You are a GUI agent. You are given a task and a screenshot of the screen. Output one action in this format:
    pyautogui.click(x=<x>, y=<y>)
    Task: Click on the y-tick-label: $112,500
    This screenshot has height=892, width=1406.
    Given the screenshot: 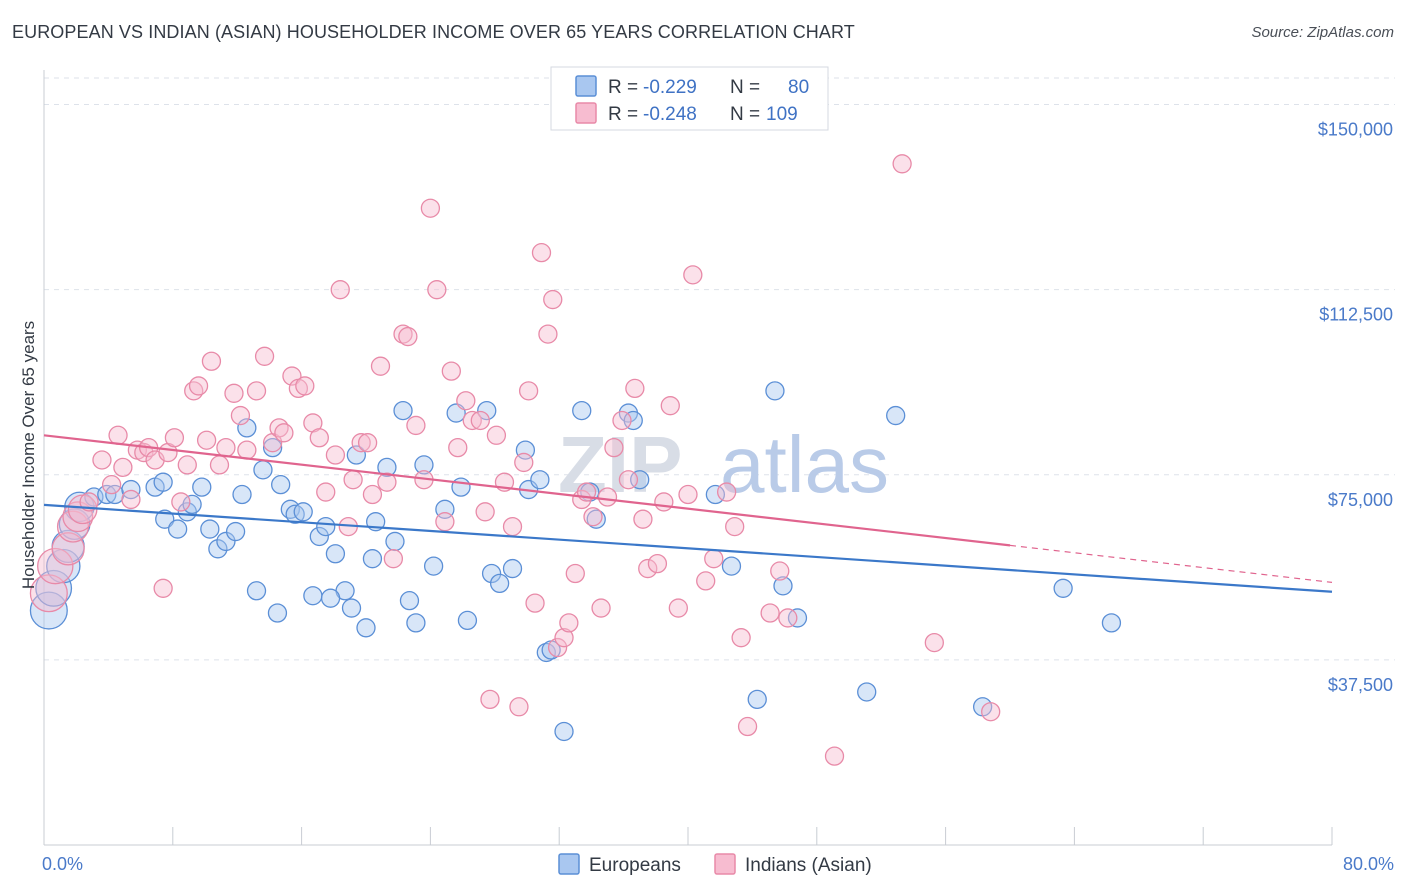 What is the action you would take?
    pyautogui.click(x=1356, y=315)
    